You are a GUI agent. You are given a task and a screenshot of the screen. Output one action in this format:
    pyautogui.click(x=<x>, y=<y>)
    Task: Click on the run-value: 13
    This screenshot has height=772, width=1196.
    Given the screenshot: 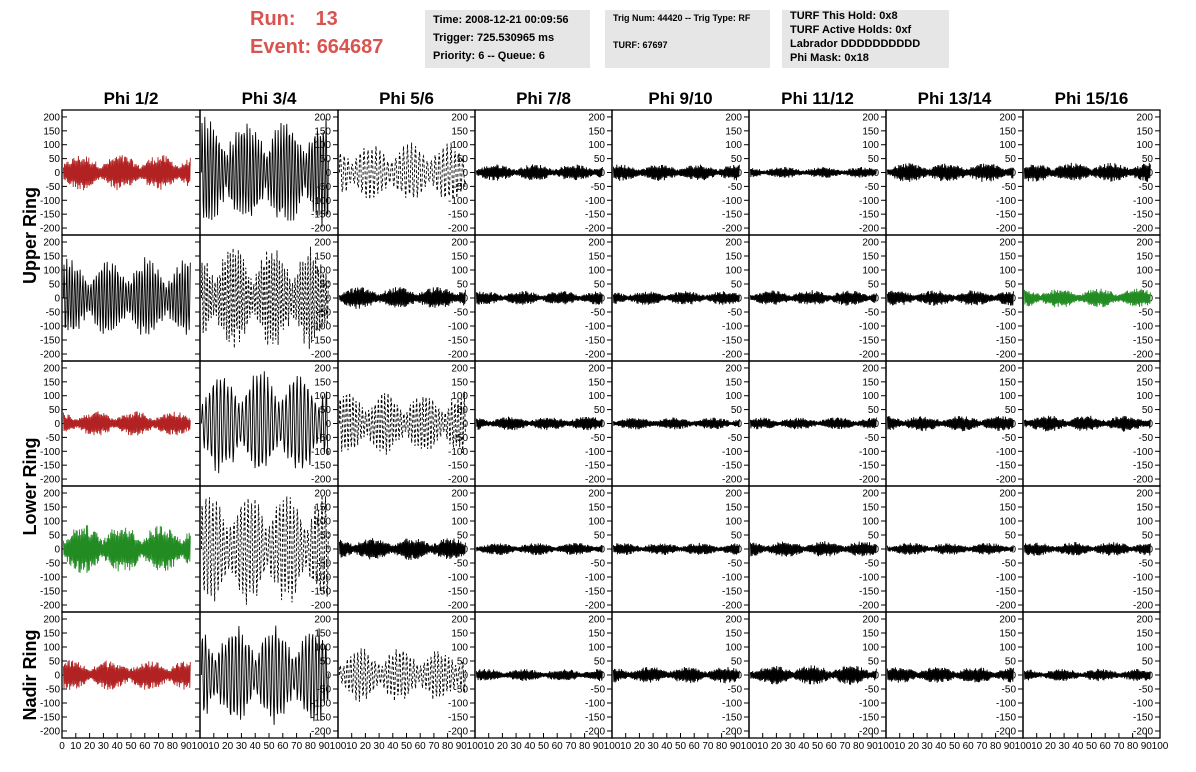 What is the action you would take?
    pyautogui.click(x=326, y=19)
    